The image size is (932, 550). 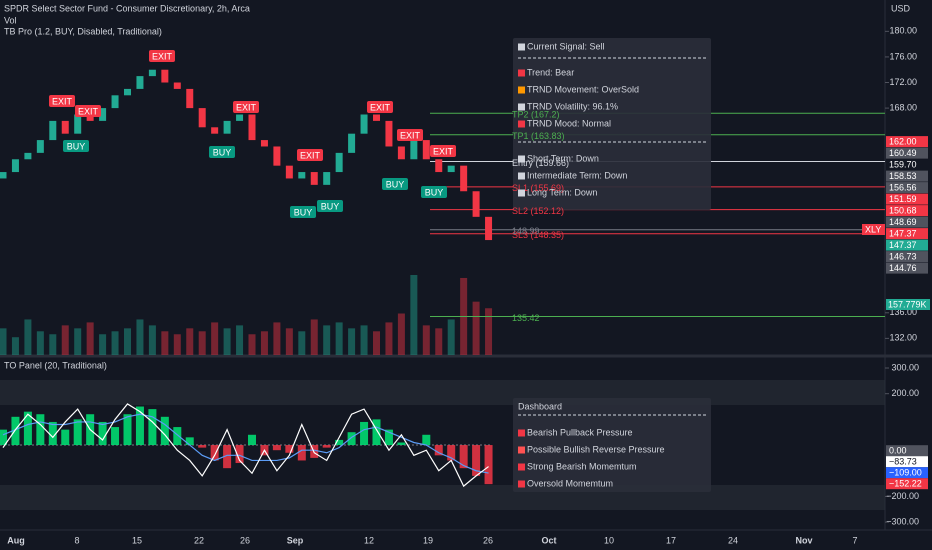 I want to click on x-tick-label: 17, so click(x=671, y=540).